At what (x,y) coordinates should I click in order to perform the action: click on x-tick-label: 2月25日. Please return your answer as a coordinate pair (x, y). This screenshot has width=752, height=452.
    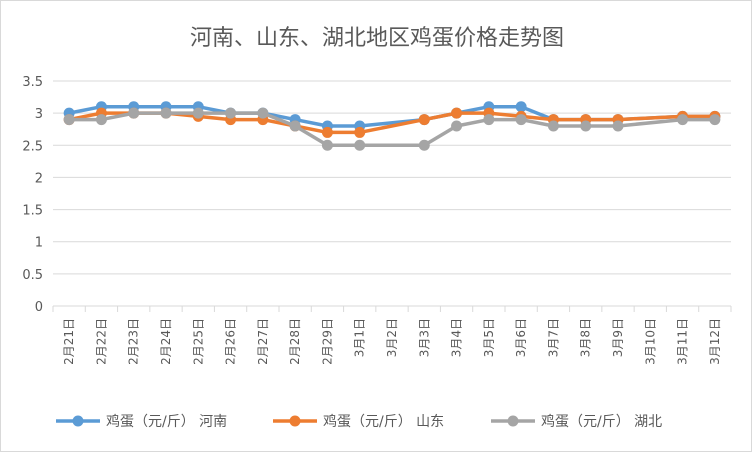
    Looking at the image, I should click on (198, 341).